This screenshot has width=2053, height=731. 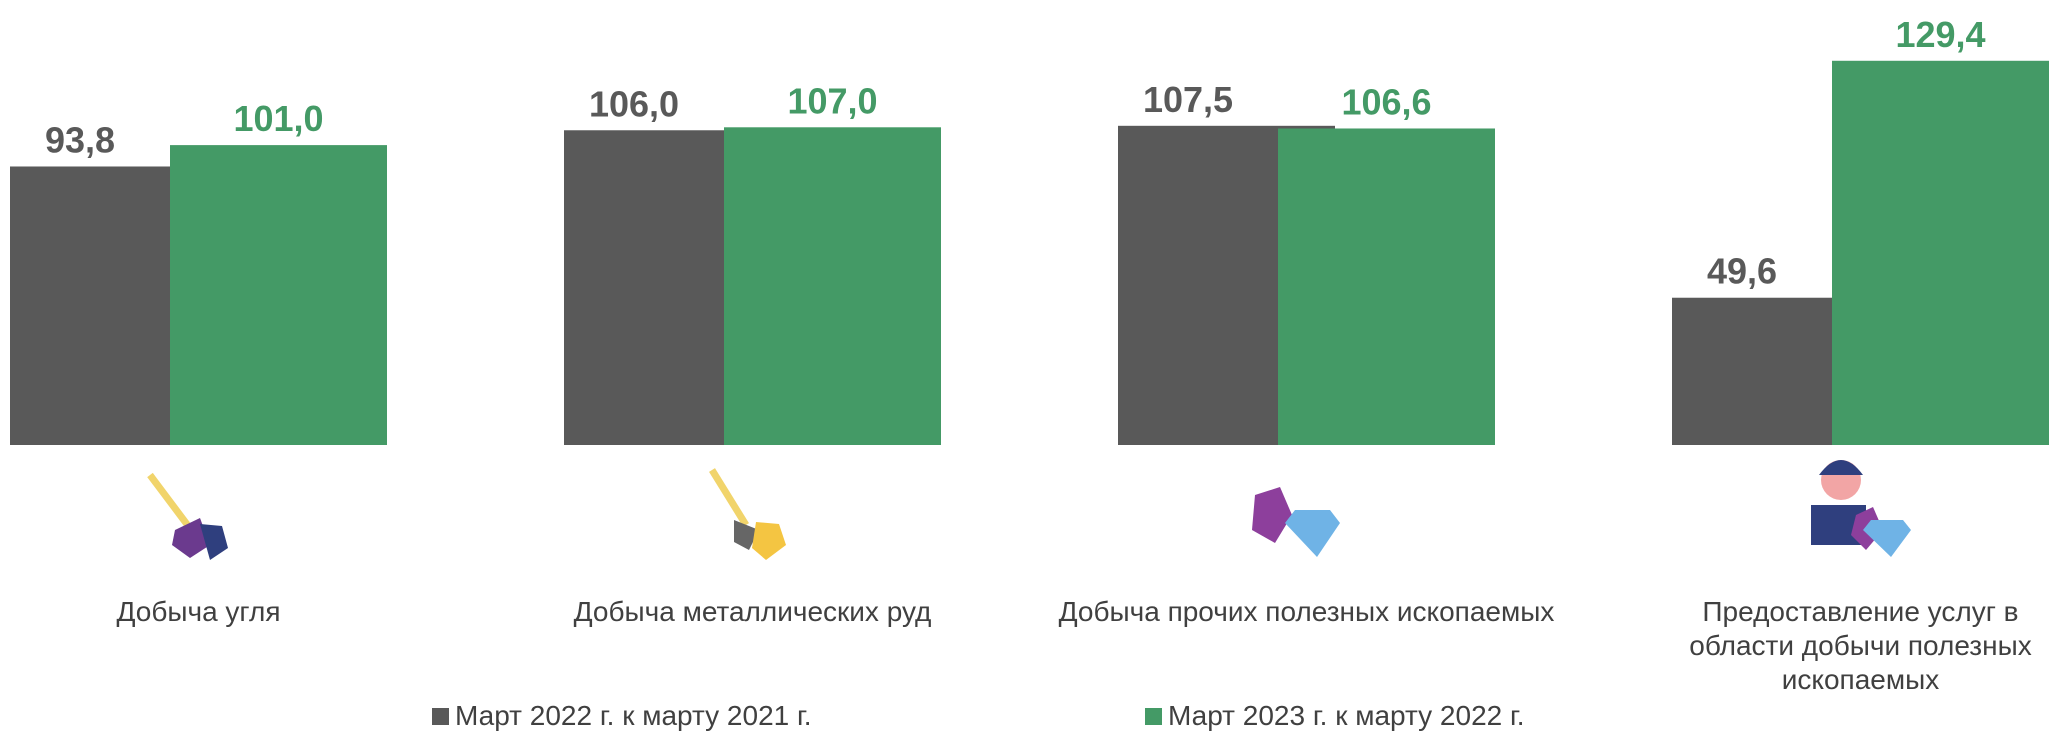 I want to click on category-label: Добыча прочих полезных ископаемых, so click(x=1306, y=611).